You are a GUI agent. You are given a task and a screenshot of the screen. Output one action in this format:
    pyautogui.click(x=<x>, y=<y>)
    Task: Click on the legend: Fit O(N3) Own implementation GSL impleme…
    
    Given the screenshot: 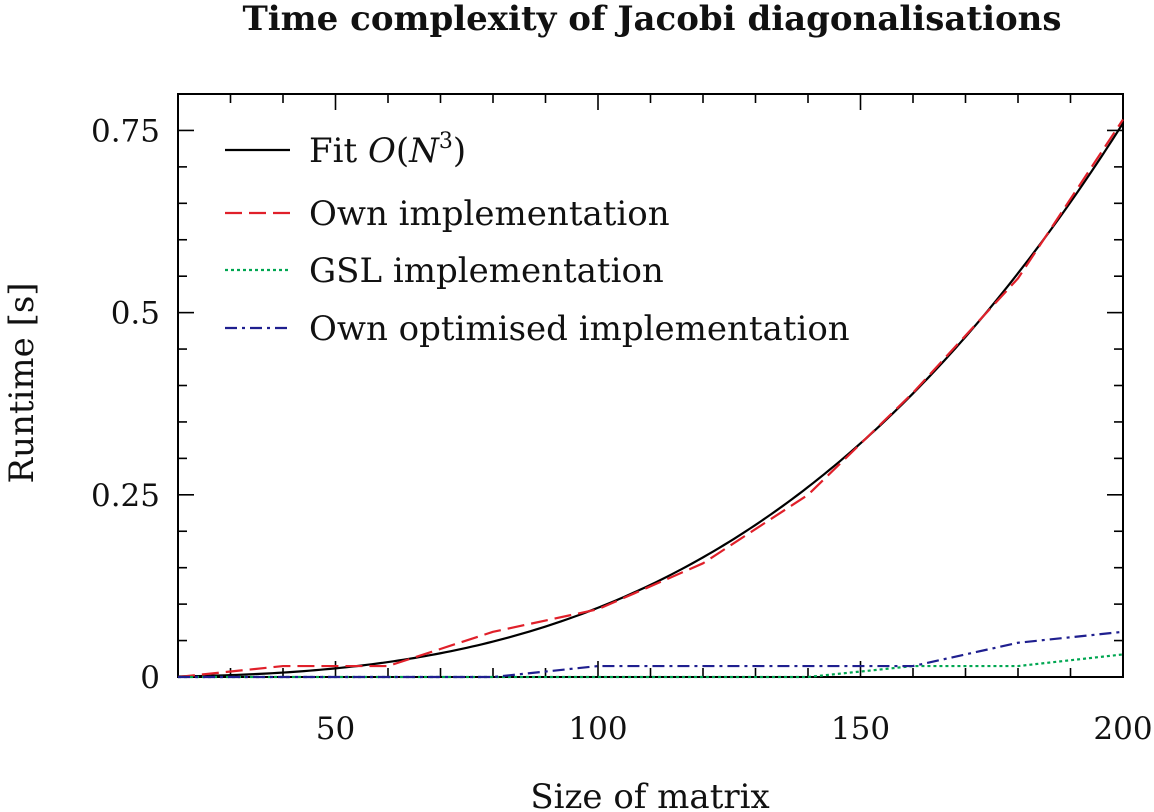 What is the action you would take?
    pyautogui.click(x=537, y=239)
    